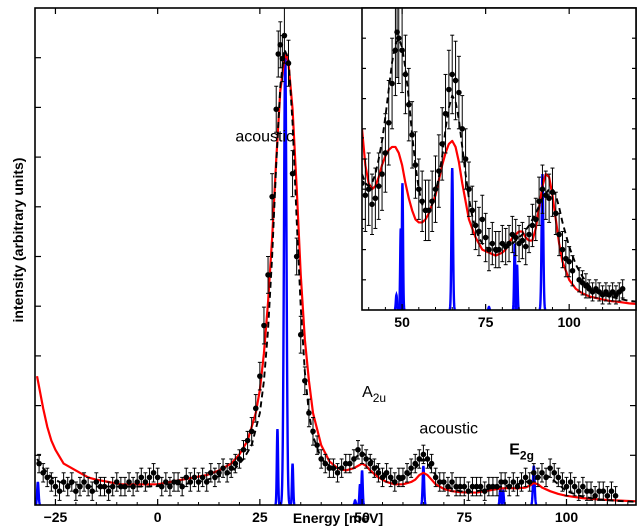 The image size is (641, 527). What do you see at coordinates (18, 240) in the screenshot?
I see `y-axis-label: intensity (arbitrary units)` at bounding box center [18, 240].